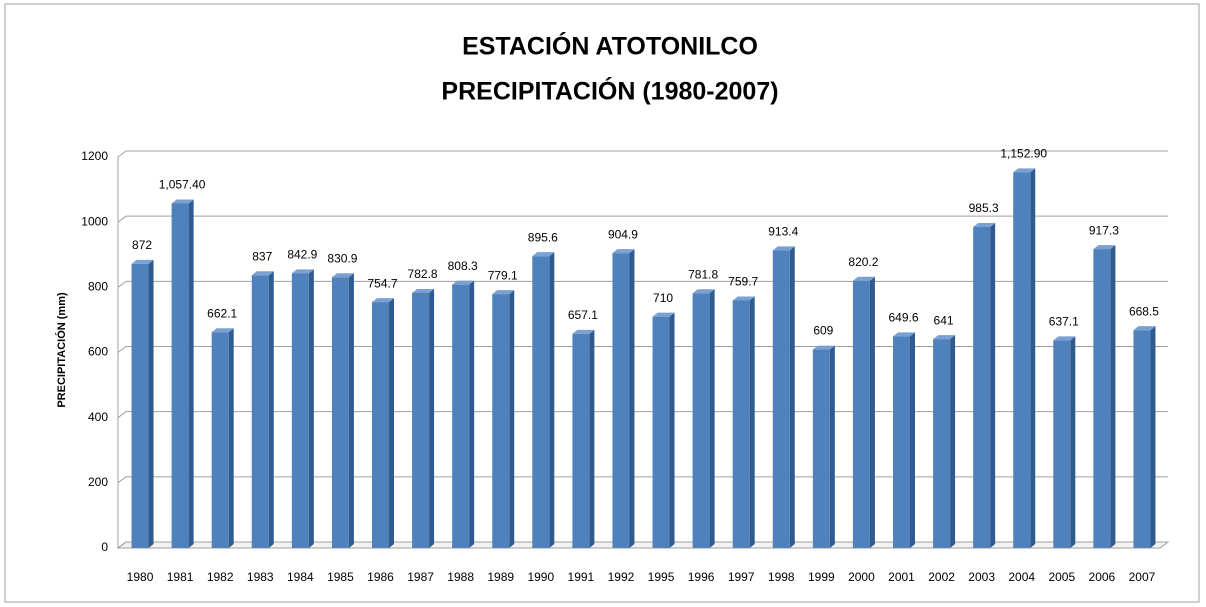  What do you see at coordinates (621, 577) in the screenshot?
I see `x-tick-label: 1992` at bounding box center [621, 577].